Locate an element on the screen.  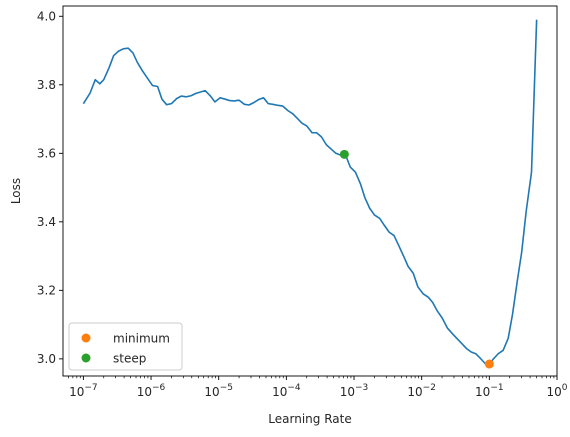
marker-minimum is located at coordinates (489, 364).